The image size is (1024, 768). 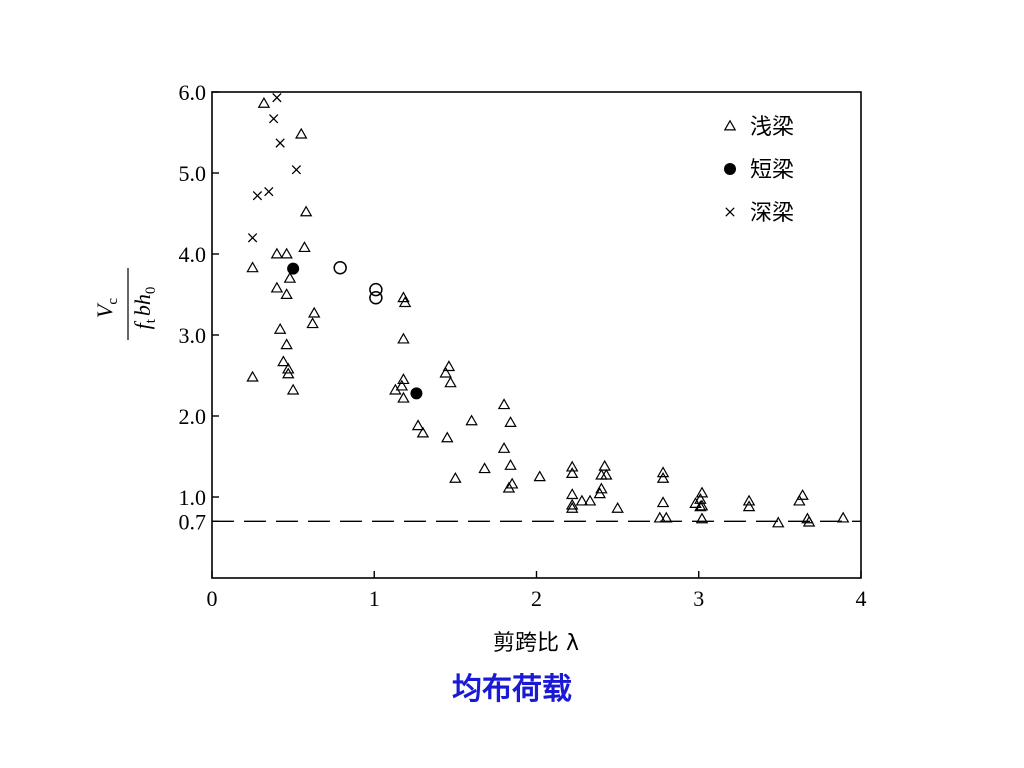 I want to click on svg-text: Vc, so click(x=106, y=308).